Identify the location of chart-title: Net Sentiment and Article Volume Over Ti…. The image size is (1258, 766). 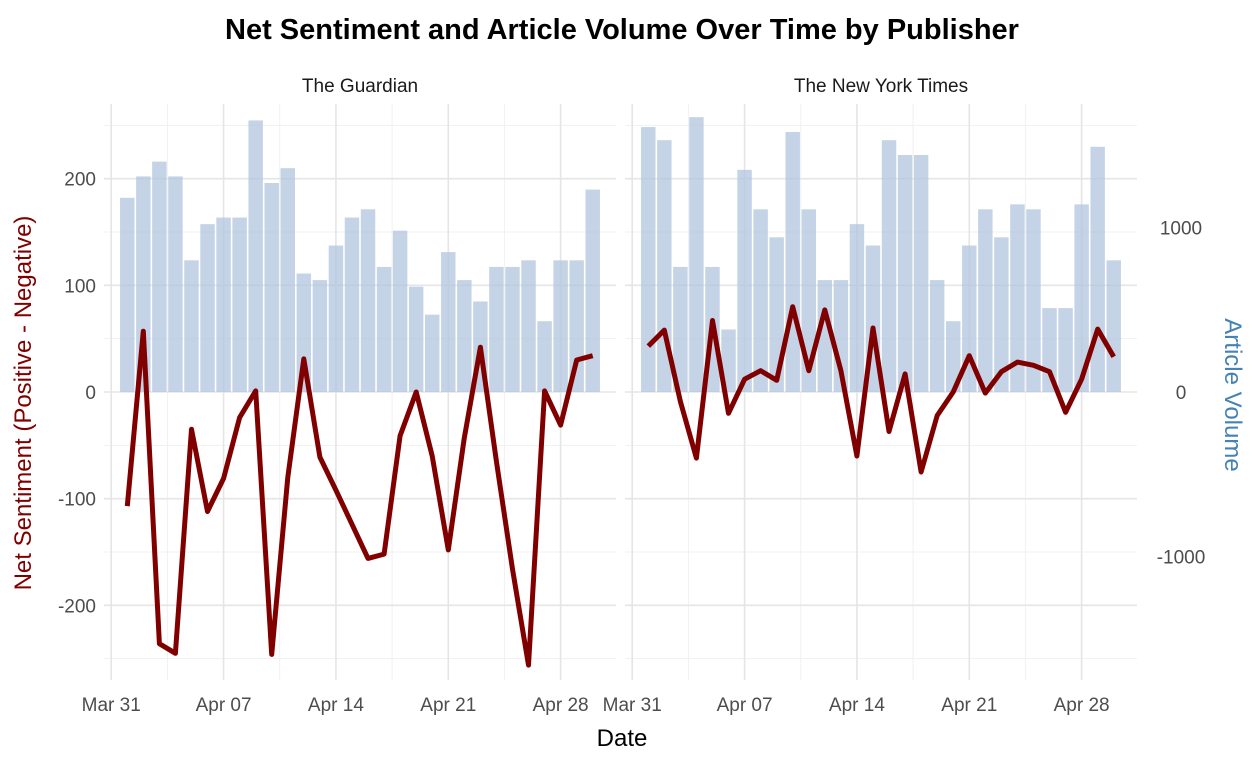
(622, 30).